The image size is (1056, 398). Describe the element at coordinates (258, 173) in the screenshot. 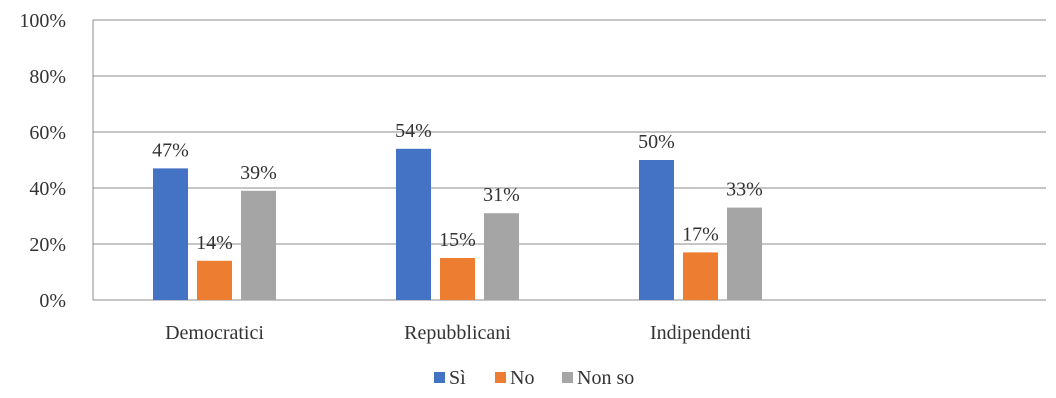

I see `data-label-non-so-democratici: 39%` at that location.